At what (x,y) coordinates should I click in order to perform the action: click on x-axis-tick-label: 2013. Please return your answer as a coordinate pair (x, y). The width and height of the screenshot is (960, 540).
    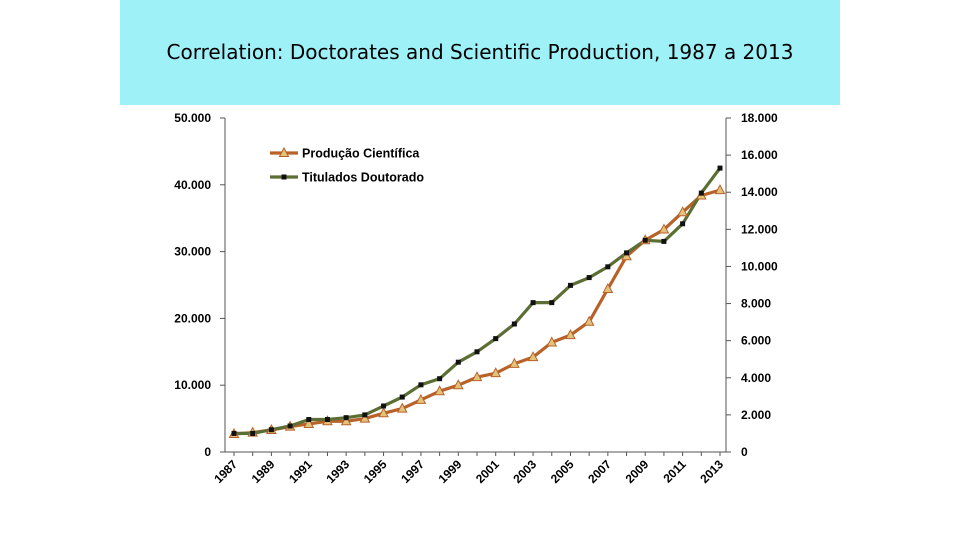
    Looking at the image, I should click on (711, 471).